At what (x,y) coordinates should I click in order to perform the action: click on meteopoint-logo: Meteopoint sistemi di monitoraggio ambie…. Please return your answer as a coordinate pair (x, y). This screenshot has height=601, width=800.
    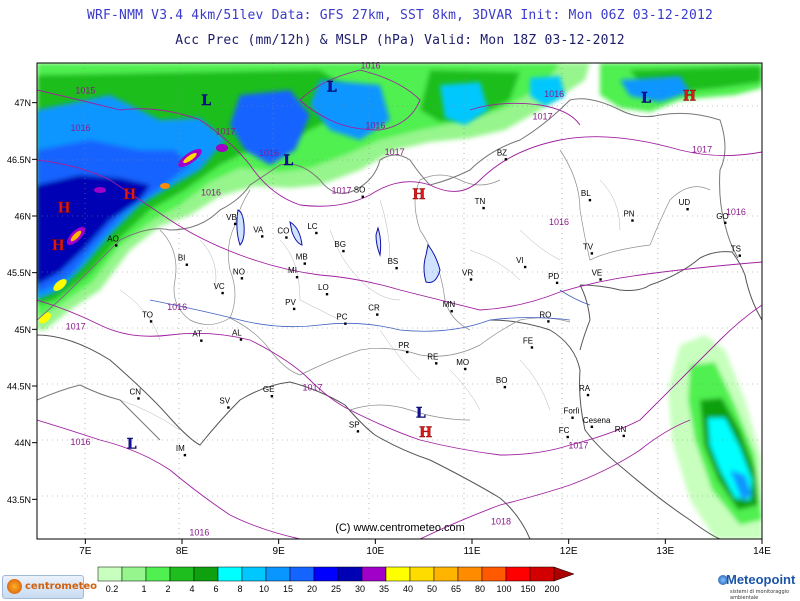
    Looking at the image, I should click on (758, 586).